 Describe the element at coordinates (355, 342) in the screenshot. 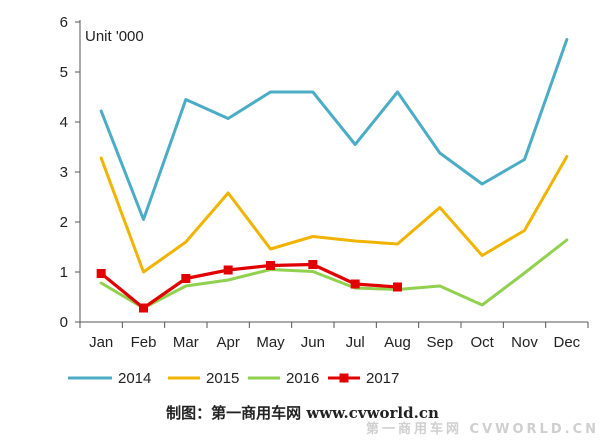

I see `x-tick-label: Jul` at that location.